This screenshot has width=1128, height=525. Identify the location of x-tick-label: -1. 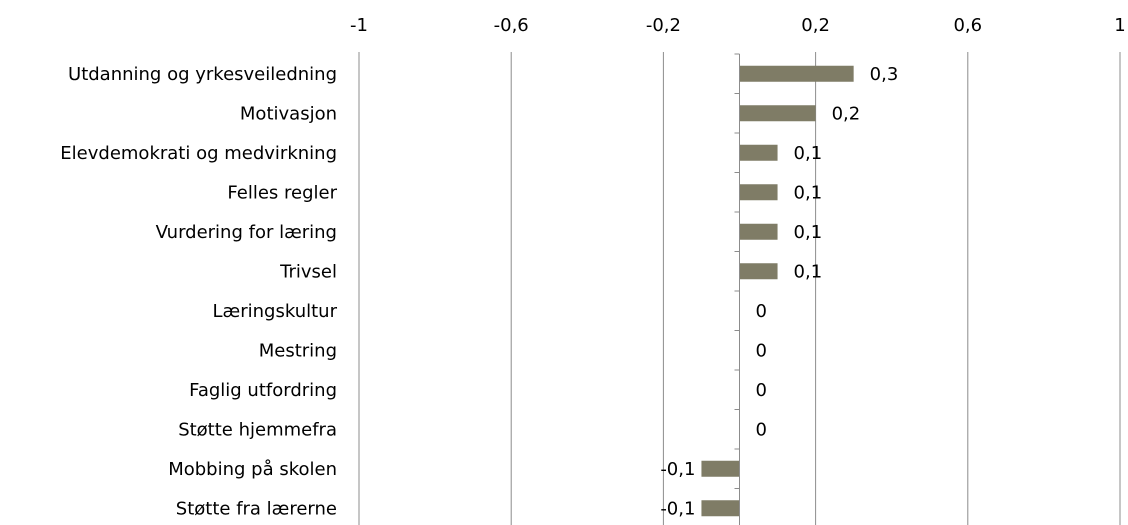
(359, 25).